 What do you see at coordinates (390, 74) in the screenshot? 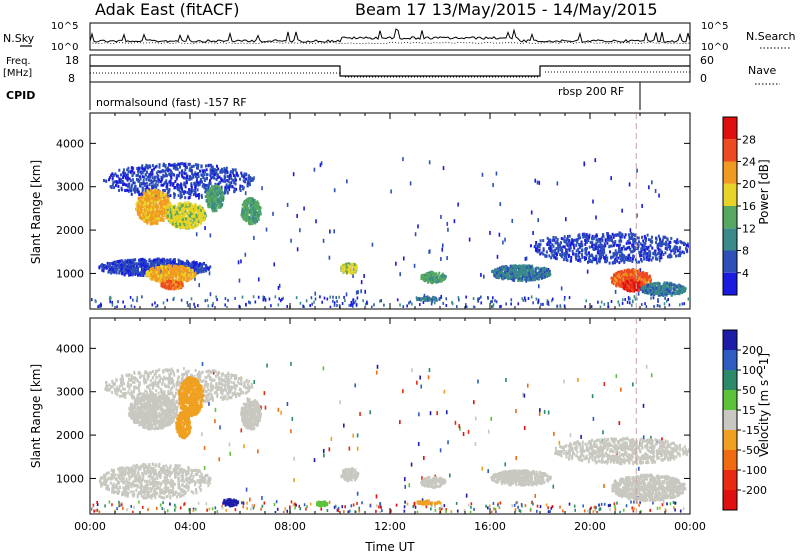
I see `nave-line` at bounding box center [390, 74].